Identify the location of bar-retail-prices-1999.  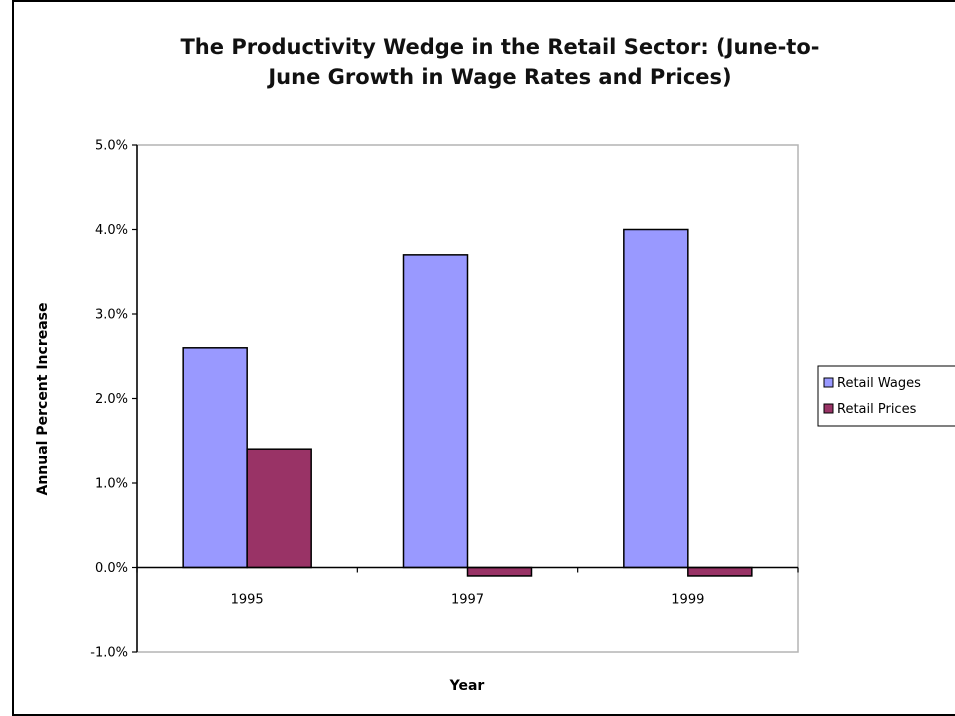
(720, 571).